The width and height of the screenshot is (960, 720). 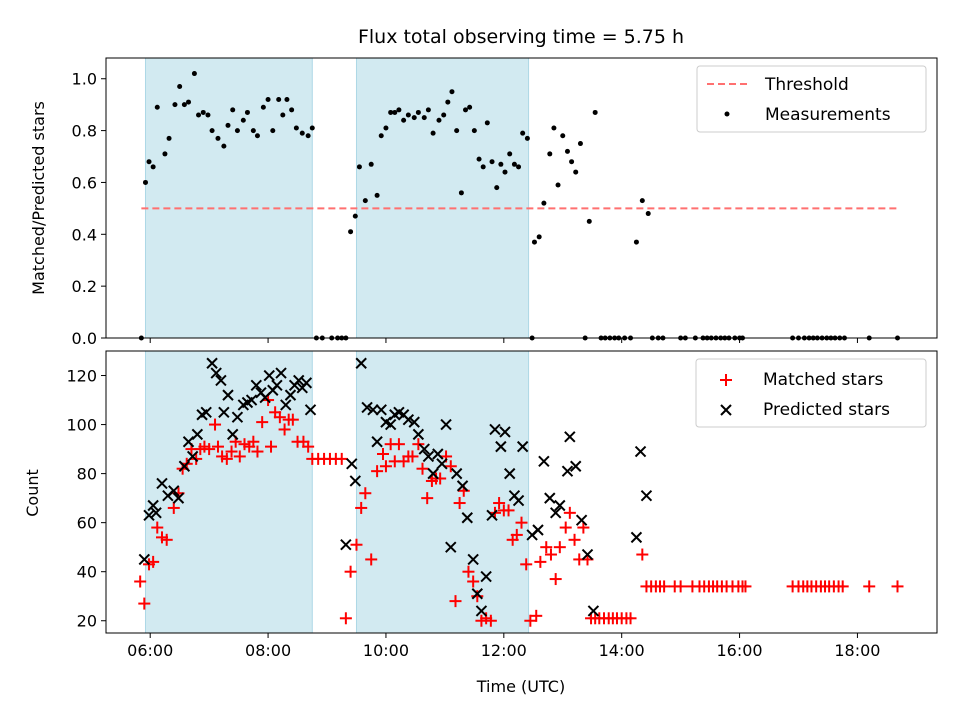 What do you see at coordinates (504, 650) in the screenshot?
I see `x-tick-label: 12:00` at bounding box center [504, 650].